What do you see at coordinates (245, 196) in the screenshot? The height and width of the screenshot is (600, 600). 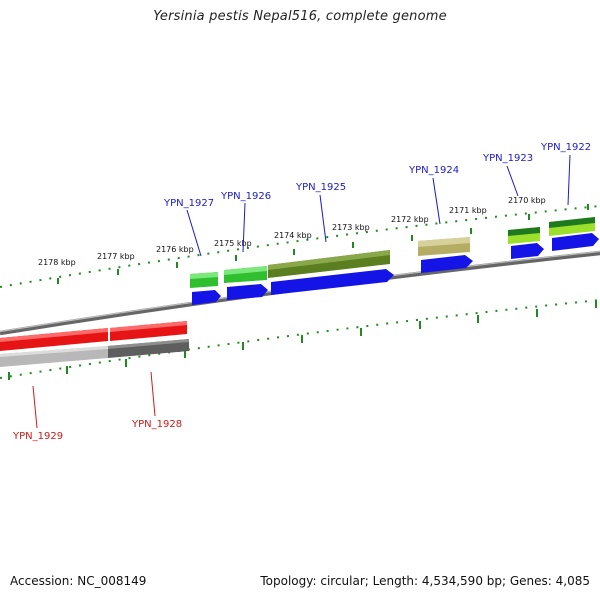 I see `gene-label-ypn1926: YPN_1926` at bounding box center [245, 196].